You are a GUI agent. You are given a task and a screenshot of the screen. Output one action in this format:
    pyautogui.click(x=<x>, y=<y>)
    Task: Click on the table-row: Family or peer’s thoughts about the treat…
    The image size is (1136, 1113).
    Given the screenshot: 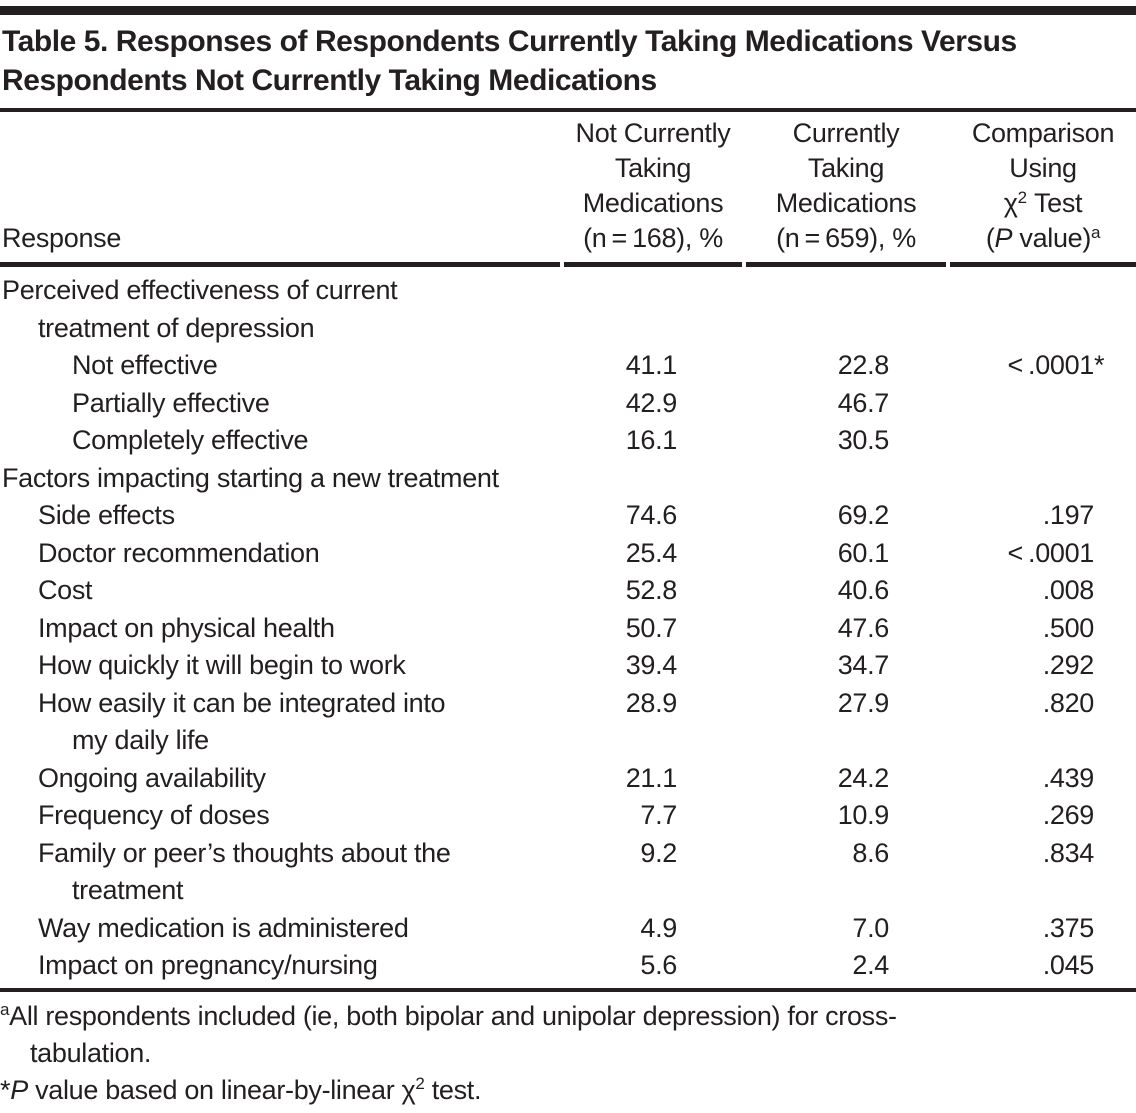 What is the action you would take?
    pyautogui.click(x=568, y=872)
    